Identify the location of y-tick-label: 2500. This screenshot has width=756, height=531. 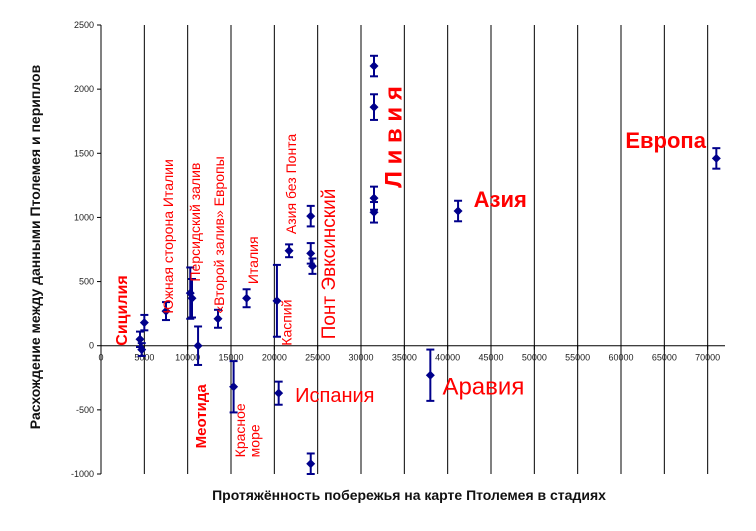
(84, 25).